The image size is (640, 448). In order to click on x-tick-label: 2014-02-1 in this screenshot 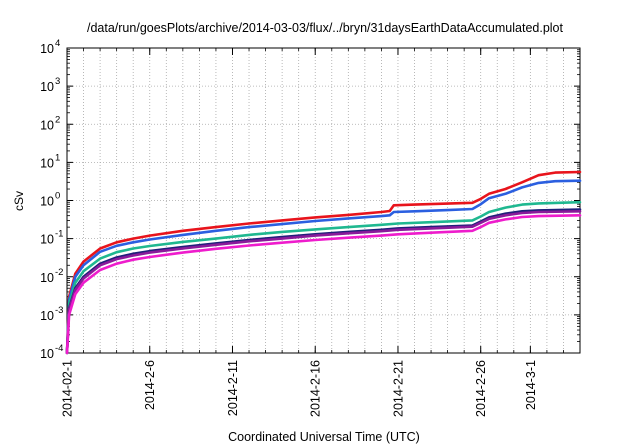, I will do `click(68, 388)`.